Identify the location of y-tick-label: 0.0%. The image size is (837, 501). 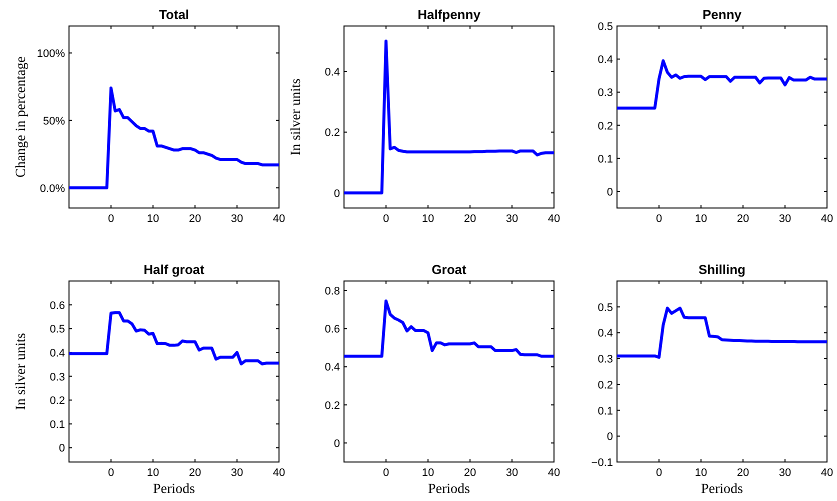
(53, 188).